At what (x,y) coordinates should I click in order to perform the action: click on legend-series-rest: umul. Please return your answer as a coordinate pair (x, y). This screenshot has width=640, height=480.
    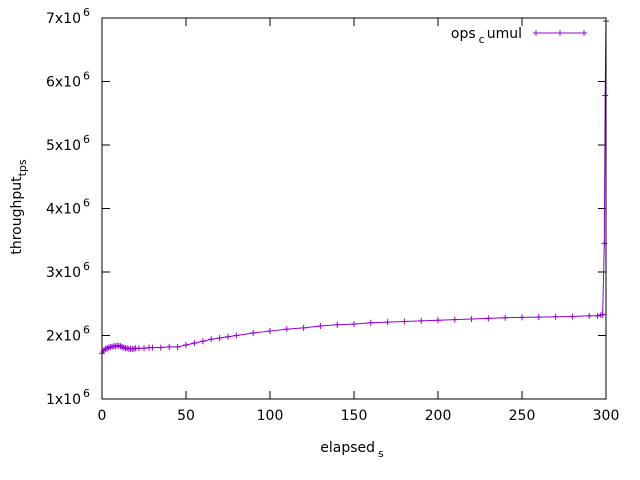
    Looking at the image, I should click on (504, 34).